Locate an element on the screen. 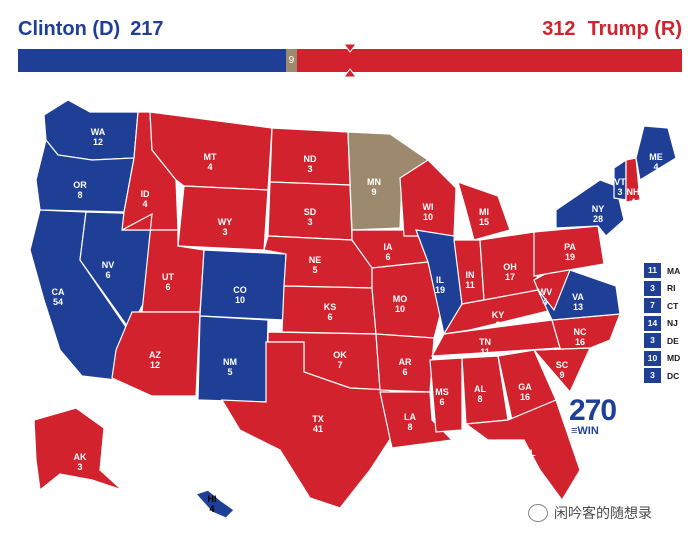  trump-header: 312 Trump (R) is located at coordinates (612, 29).